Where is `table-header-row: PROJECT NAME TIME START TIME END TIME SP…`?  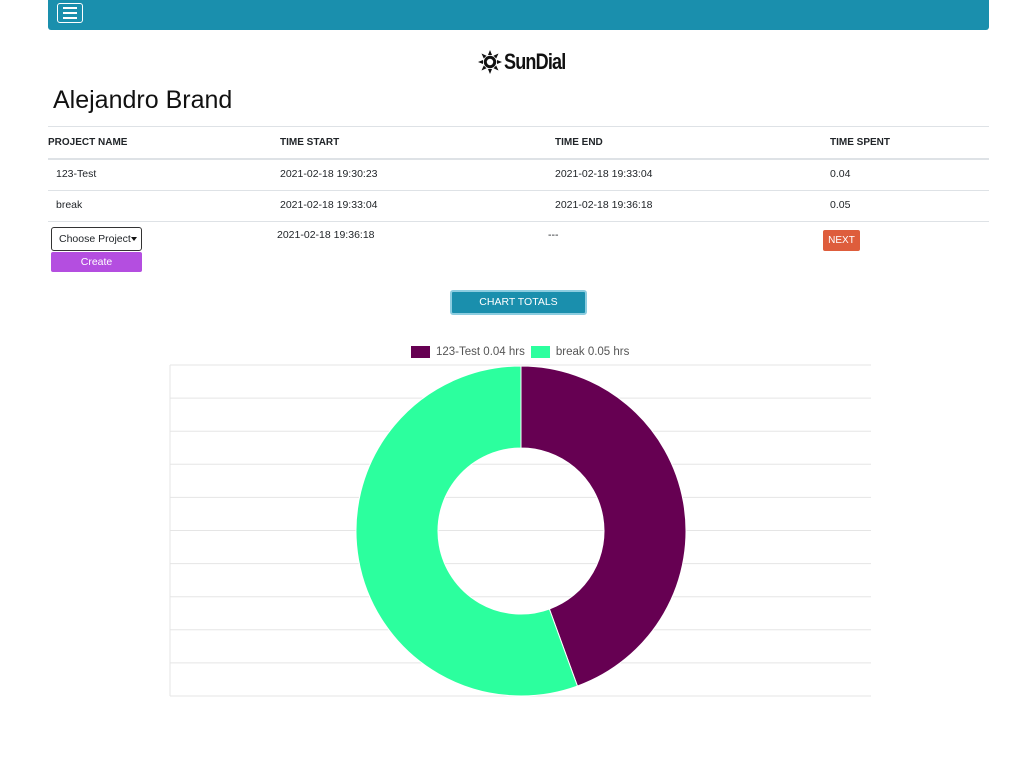 table-header-row: PROJECT NAME TIME START TIME END TIME SP… is located at coordinates (518, 143).